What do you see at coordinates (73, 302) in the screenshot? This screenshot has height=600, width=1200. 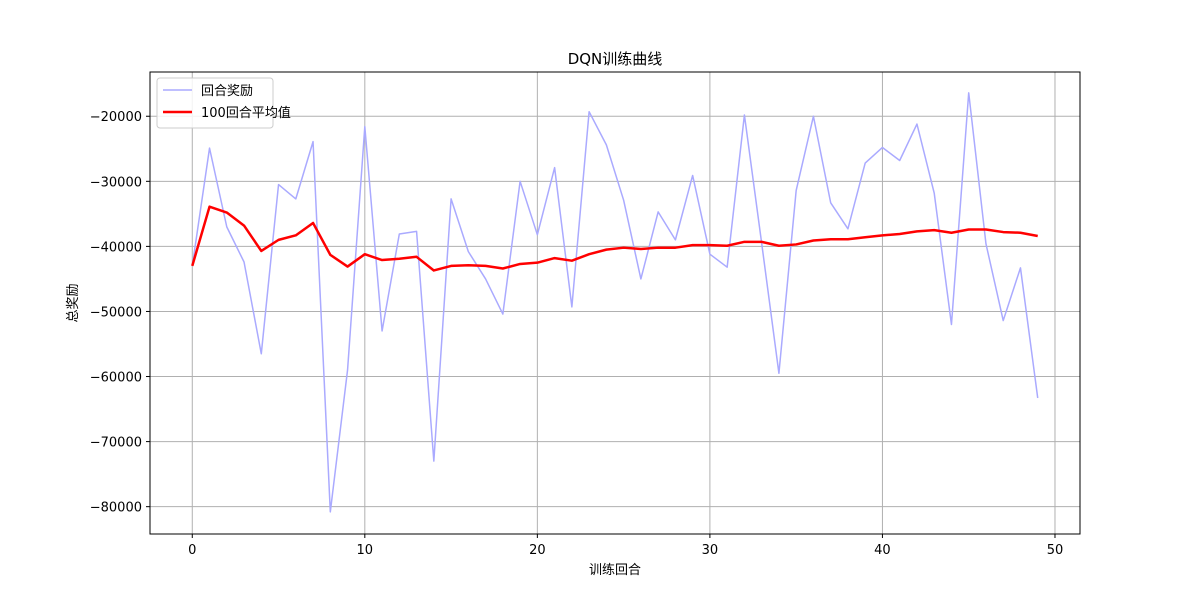 I see `y-axis-label: 总奖励` at bounding box center [73, 302].